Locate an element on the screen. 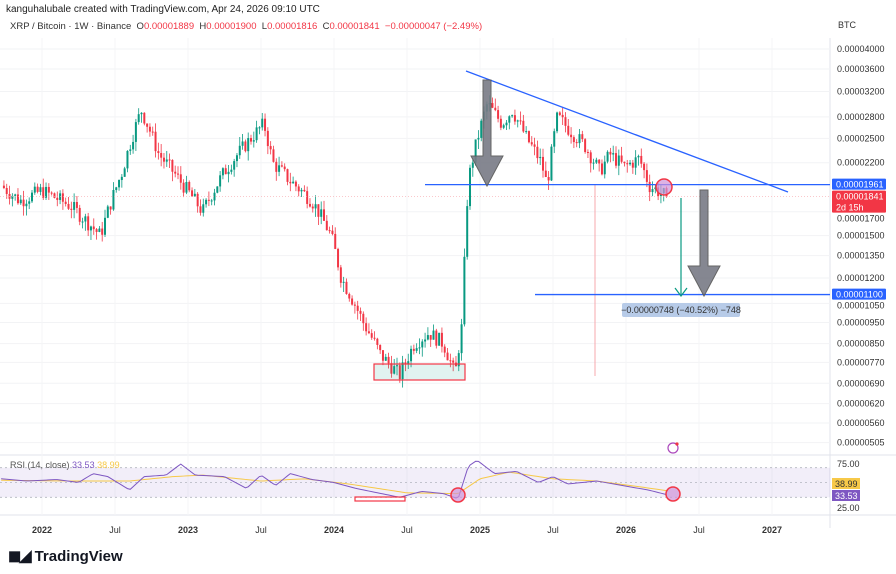  price-tick: 0.00001700 is located at coordinates (861, 219).